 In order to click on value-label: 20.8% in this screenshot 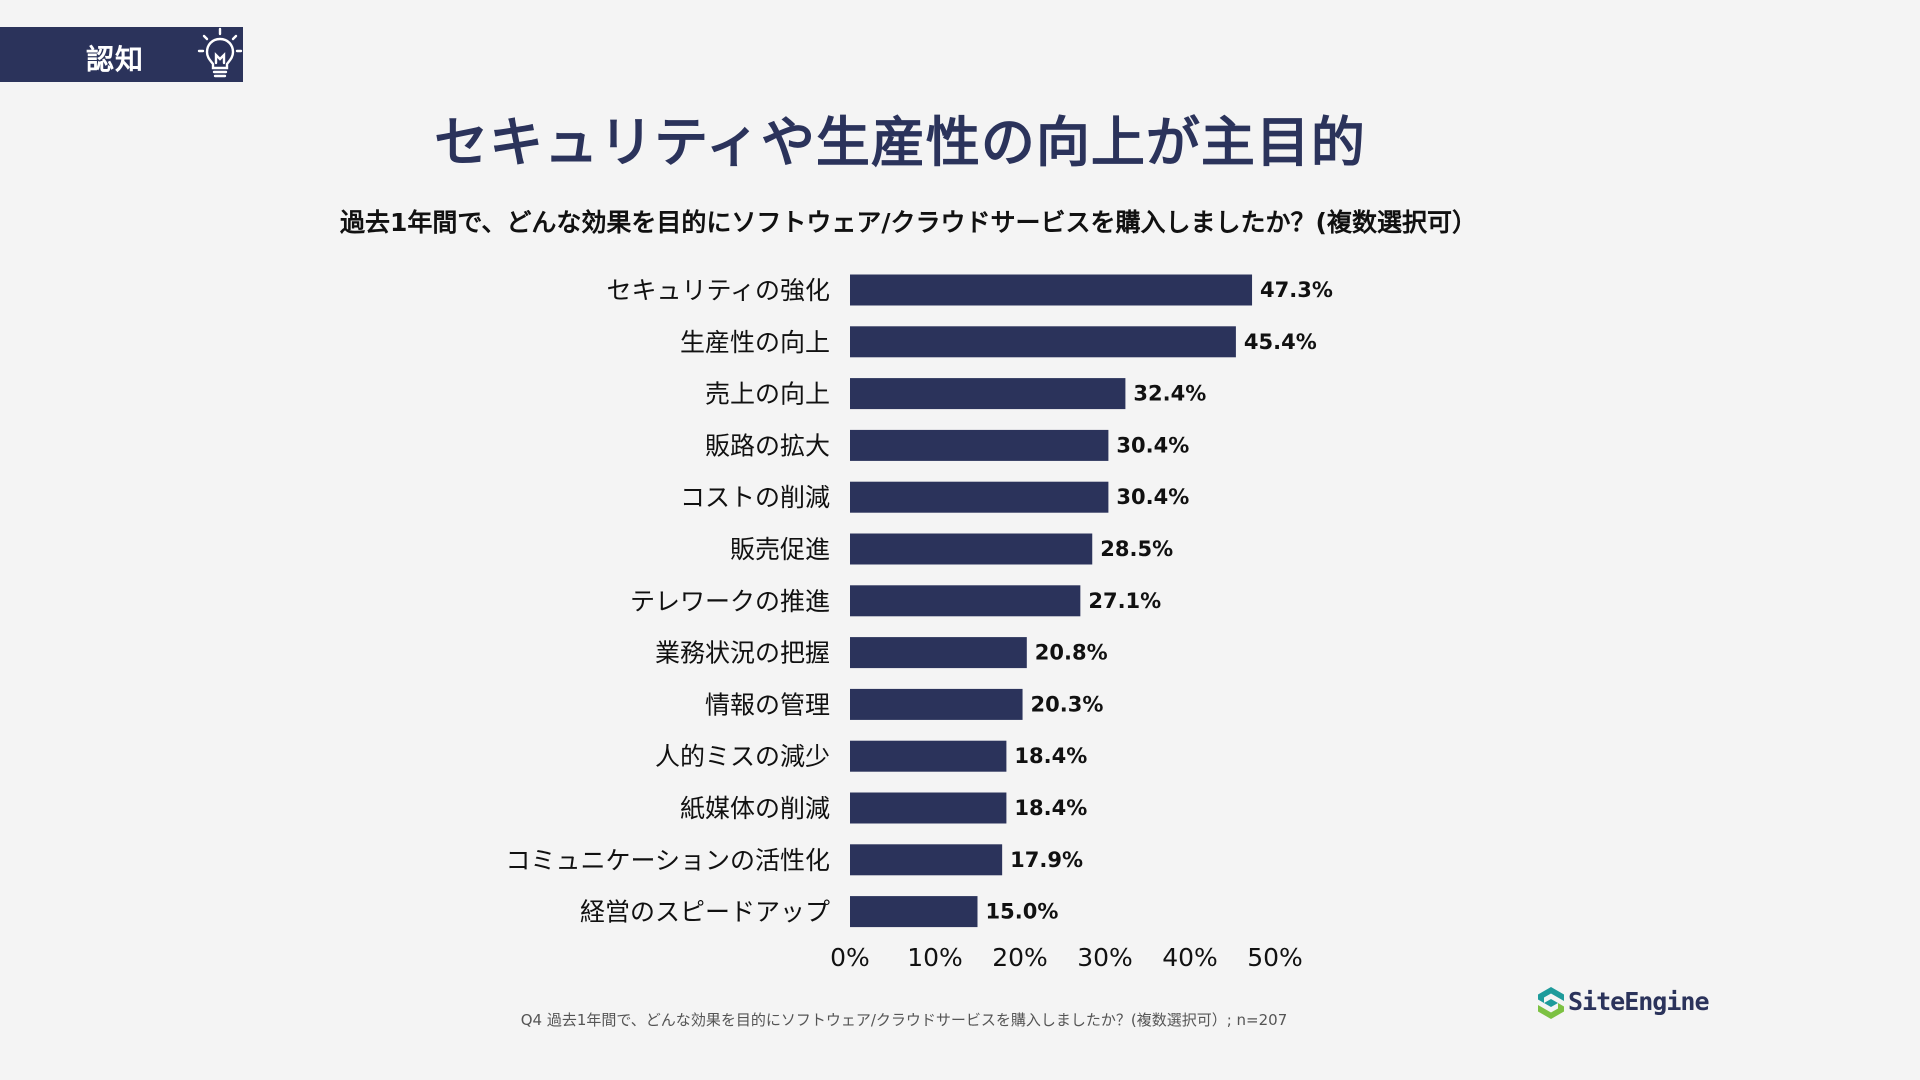, I will do `click(1071, 653)`.